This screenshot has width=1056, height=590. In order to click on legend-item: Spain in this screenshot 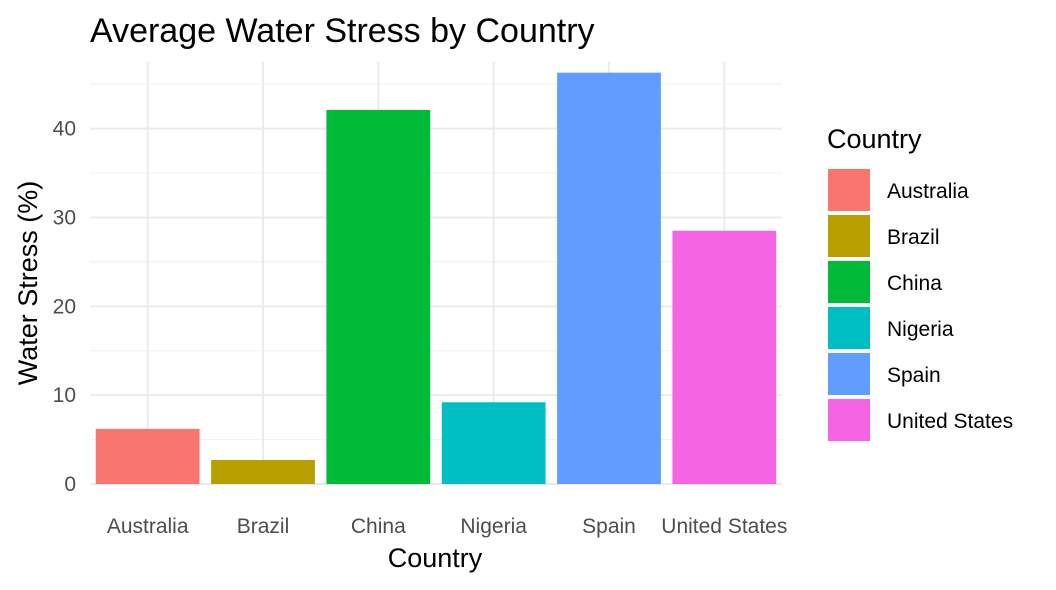, I will do `click(884, 374)`.